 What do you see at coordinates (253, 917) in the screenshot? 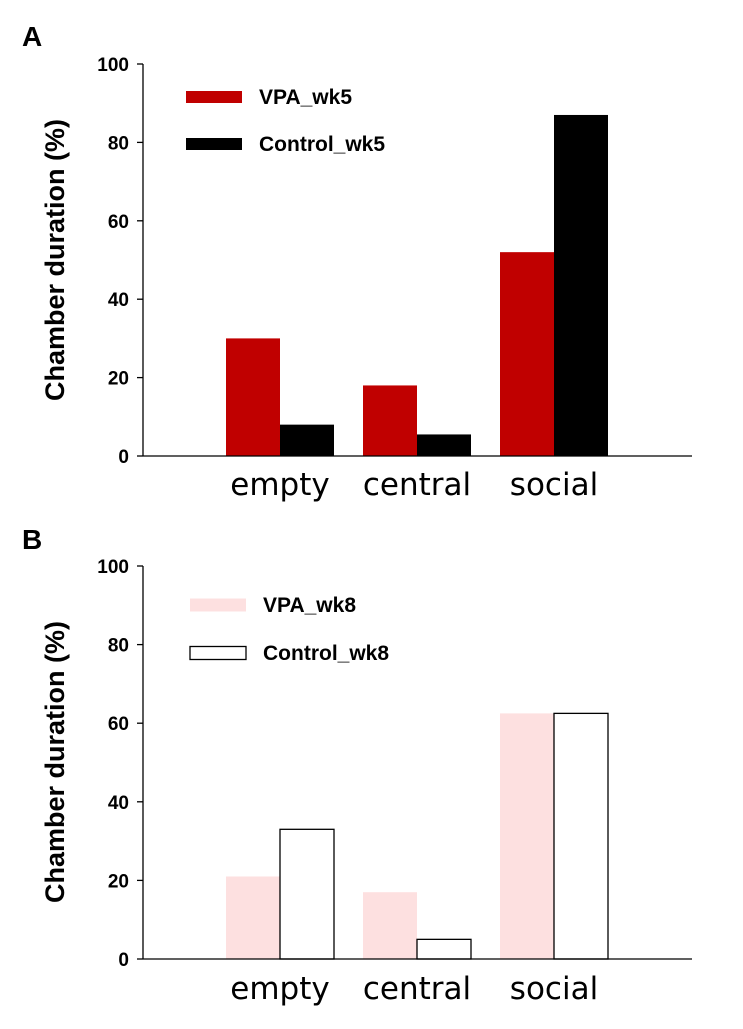
I see `bar-VPA_wk8-empty` at bounding box center [253, 917].